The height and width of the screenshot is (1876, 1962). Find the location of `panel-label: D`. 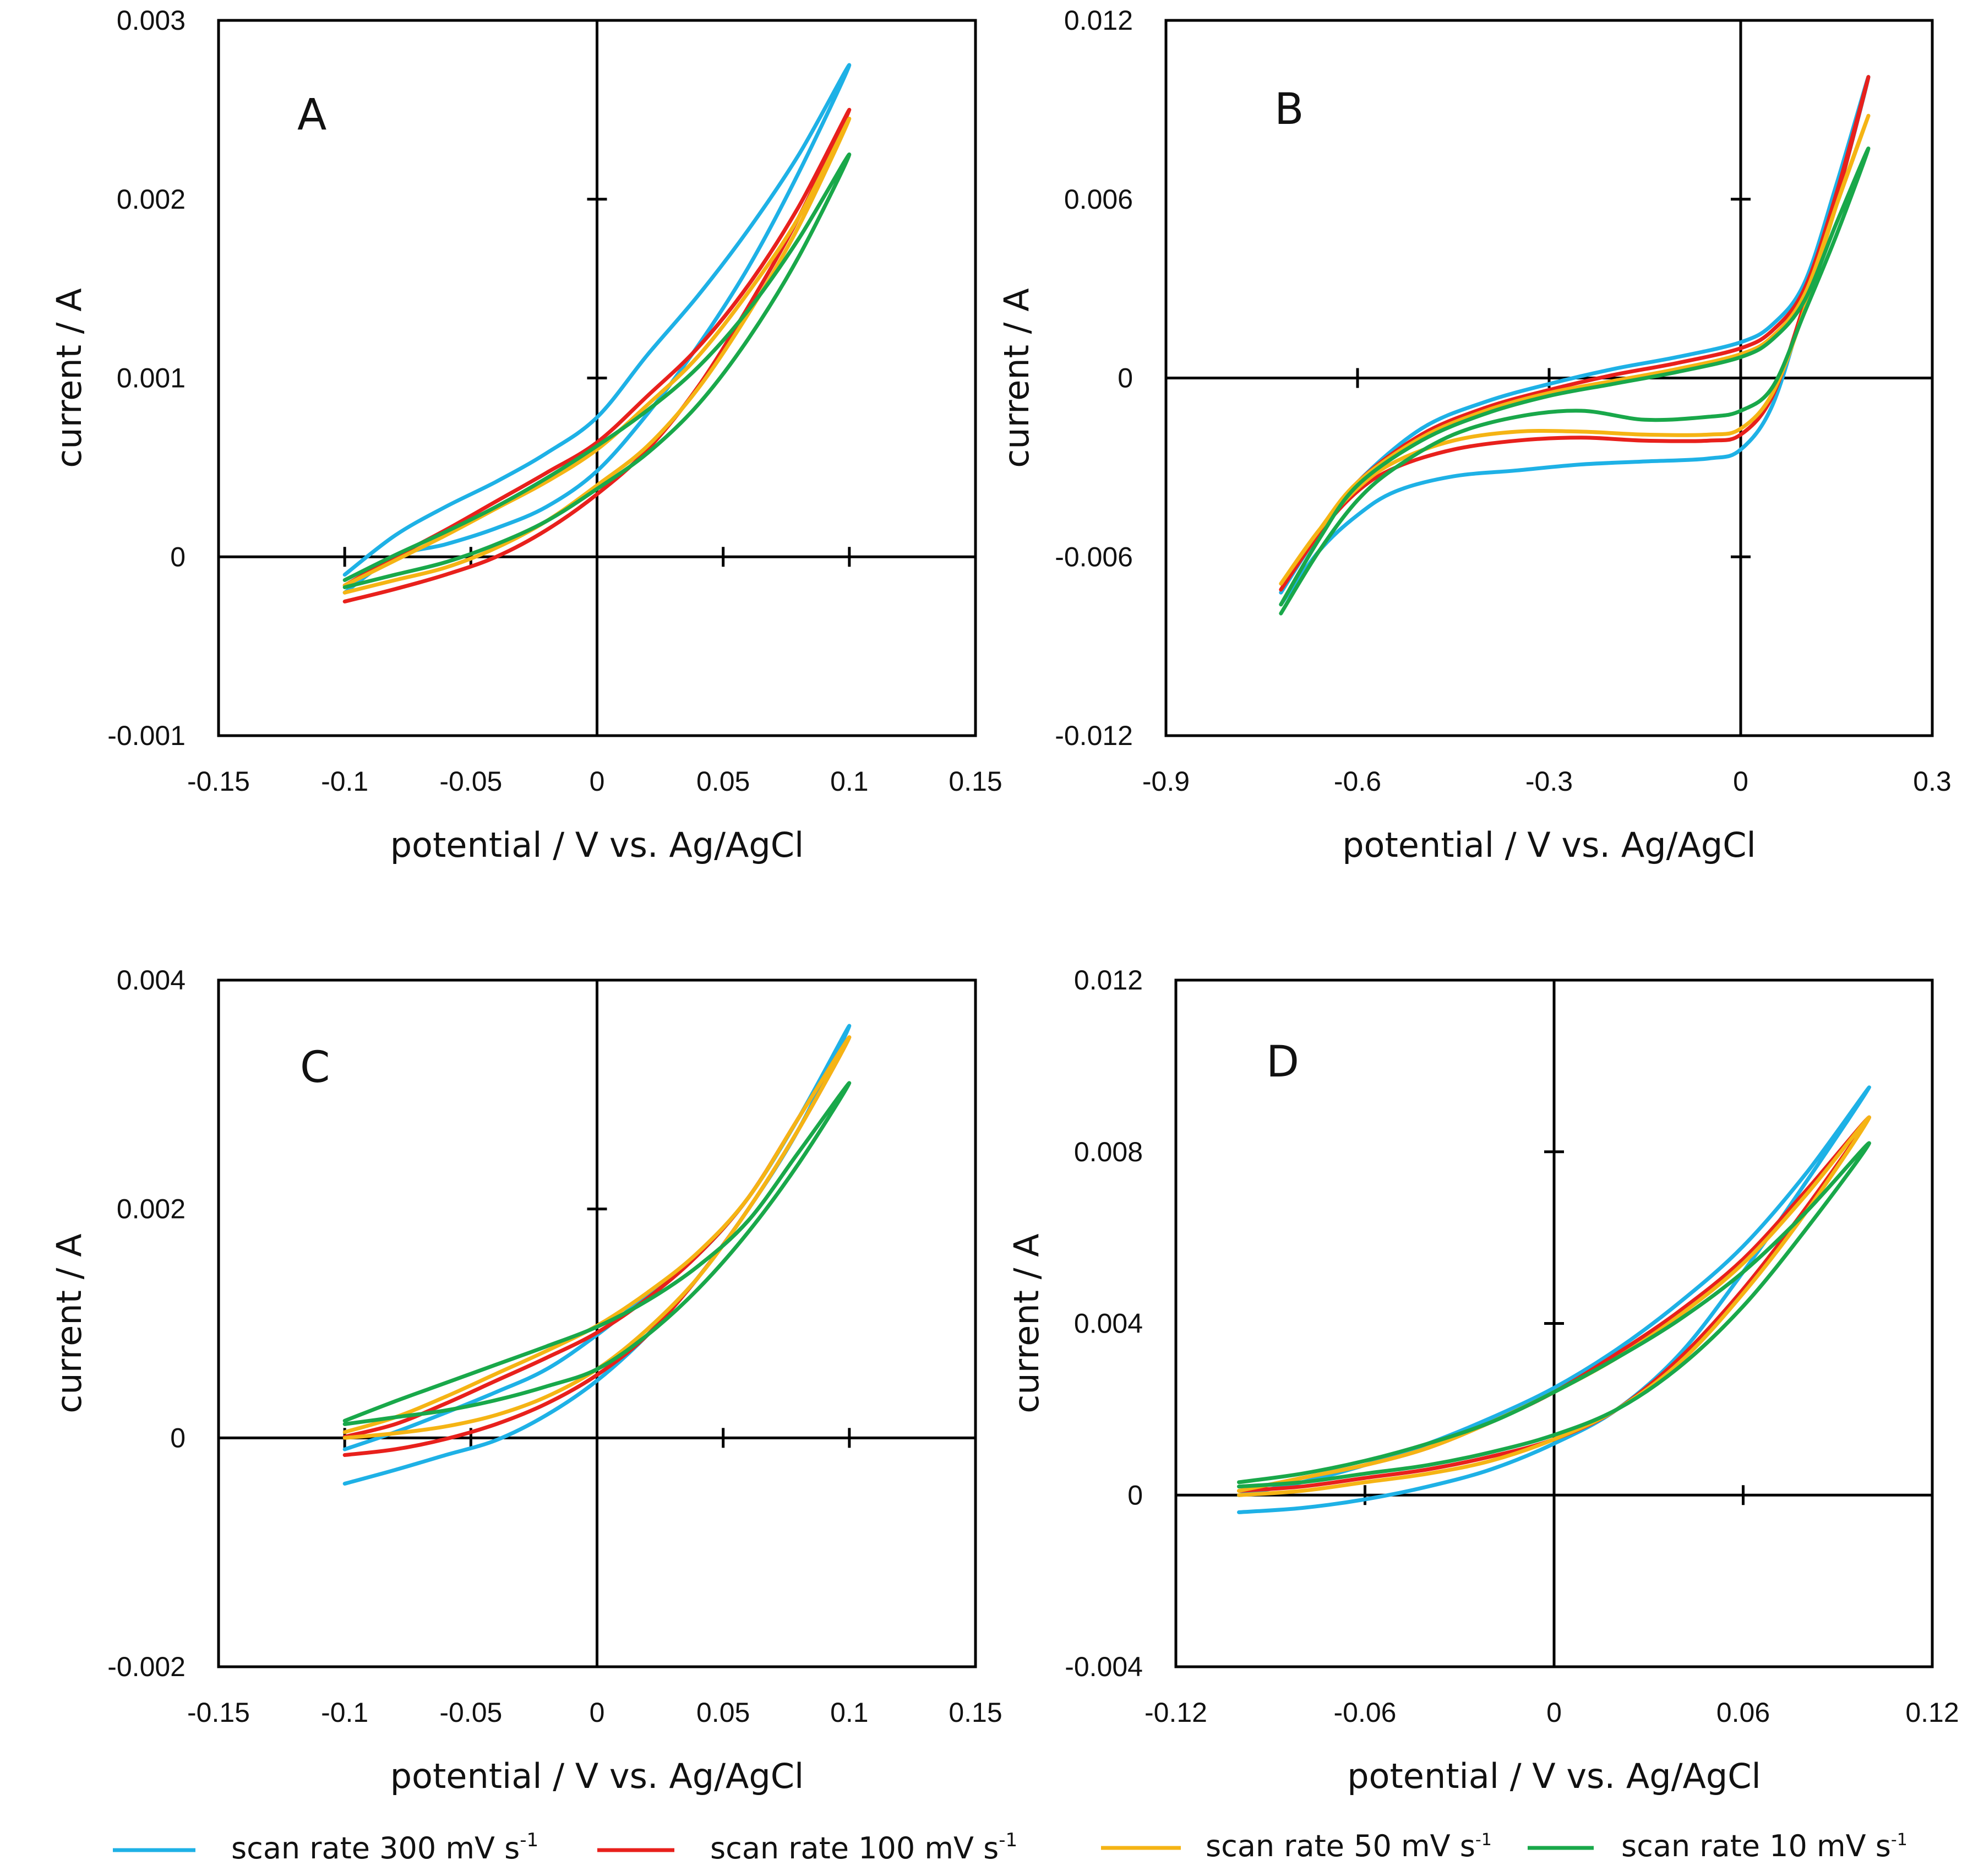

panel-label: D is located at coordinates (1282, 1062).